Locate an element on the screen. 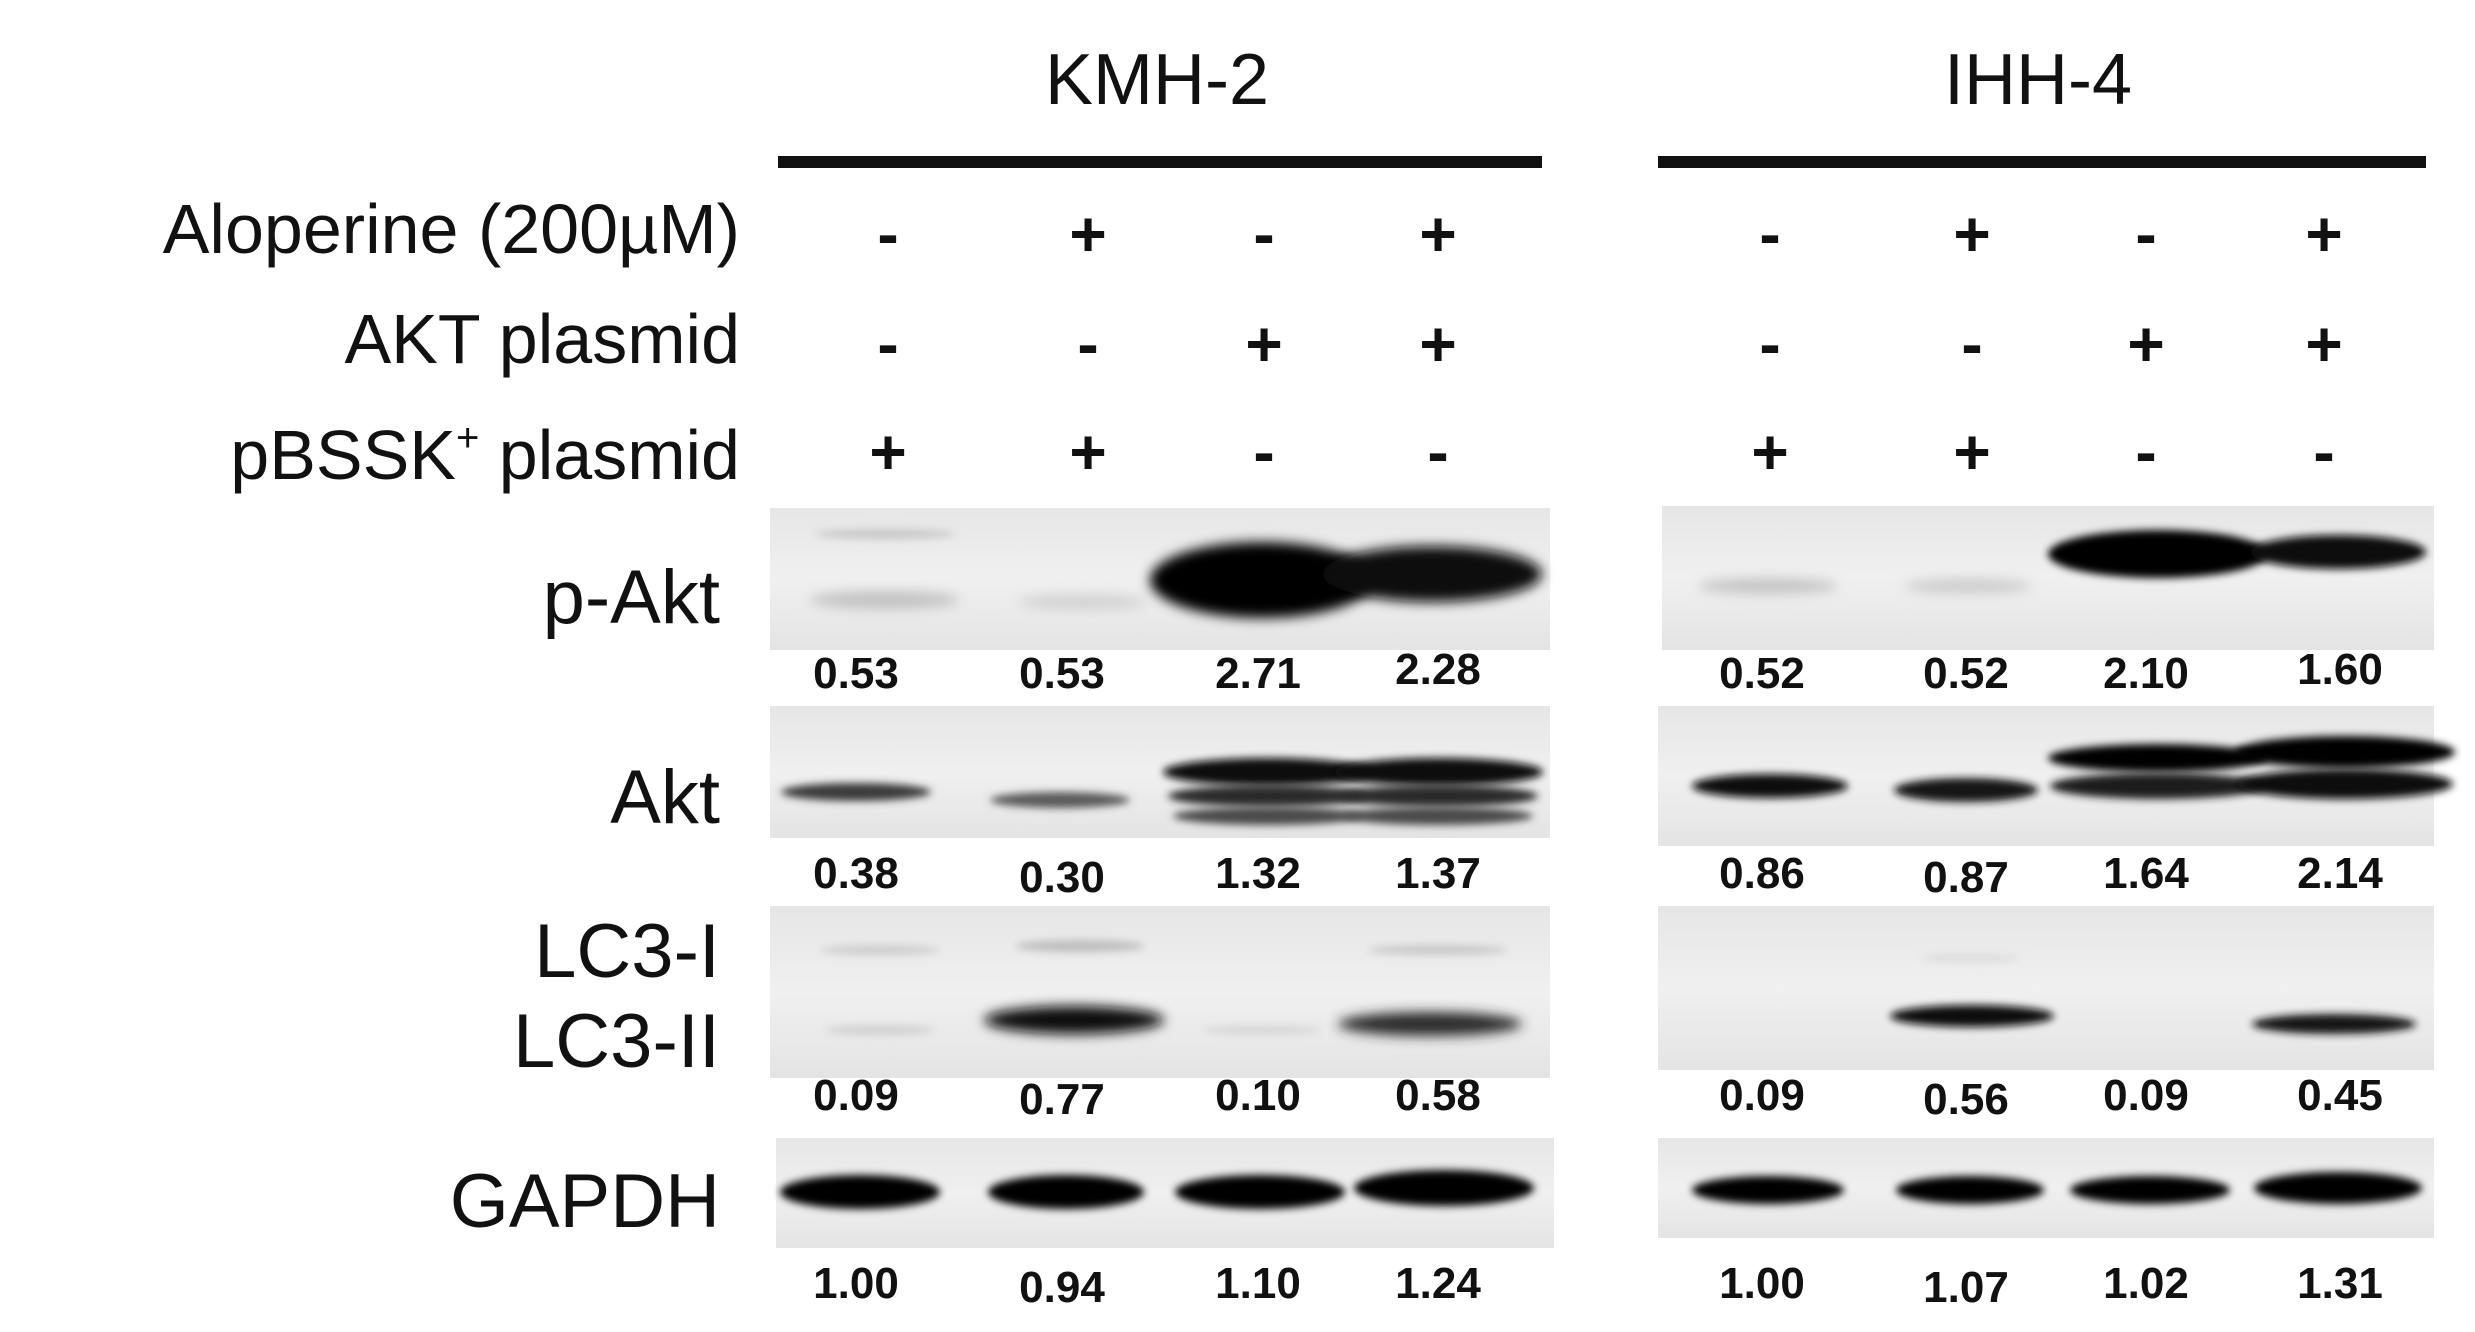  pbssk-plasmid-word: plasmid is located at coordinates (619, 455).